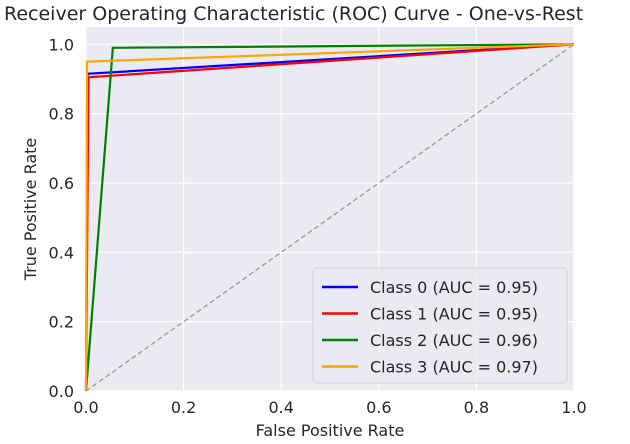 Image resolution: width=630 pixels, height=444 pixels. I want to click on legend-box, so click(440, 325).